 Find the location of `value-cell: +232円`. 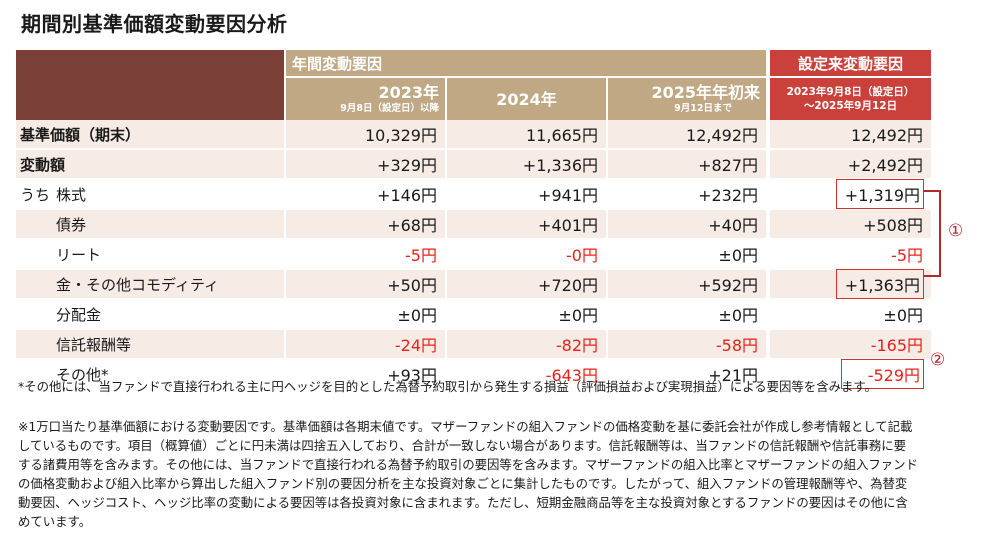

value-cell: +232円 is located at coordinates (687, 194).